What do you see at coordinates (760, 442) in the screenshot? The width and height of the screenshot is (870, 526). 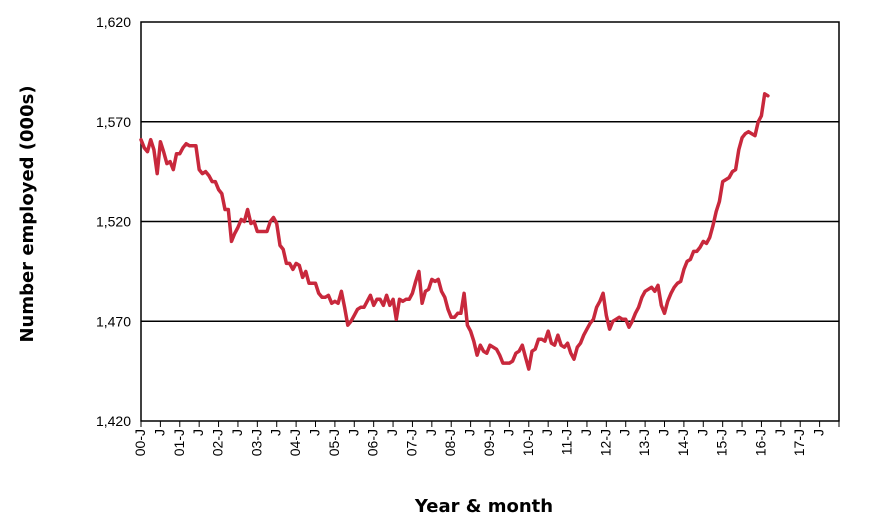 I see `x-tick-label: 16-J` at bounding box center [760, 442].